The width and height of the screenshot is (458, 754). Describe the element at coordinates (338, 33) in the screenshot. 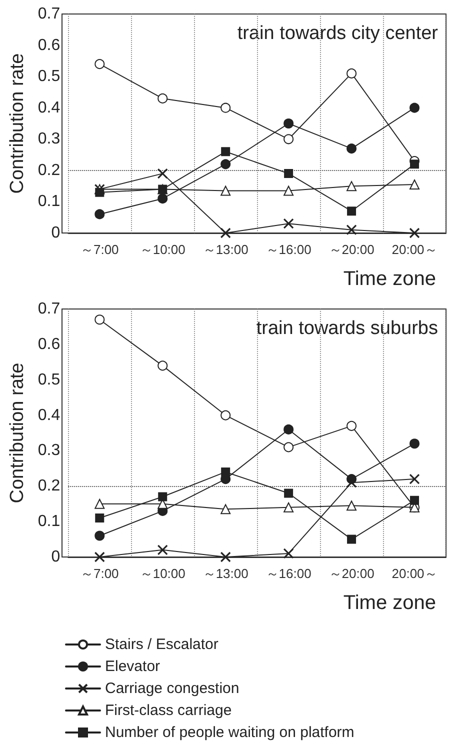

I see `annotation: train towards city center` at that location.